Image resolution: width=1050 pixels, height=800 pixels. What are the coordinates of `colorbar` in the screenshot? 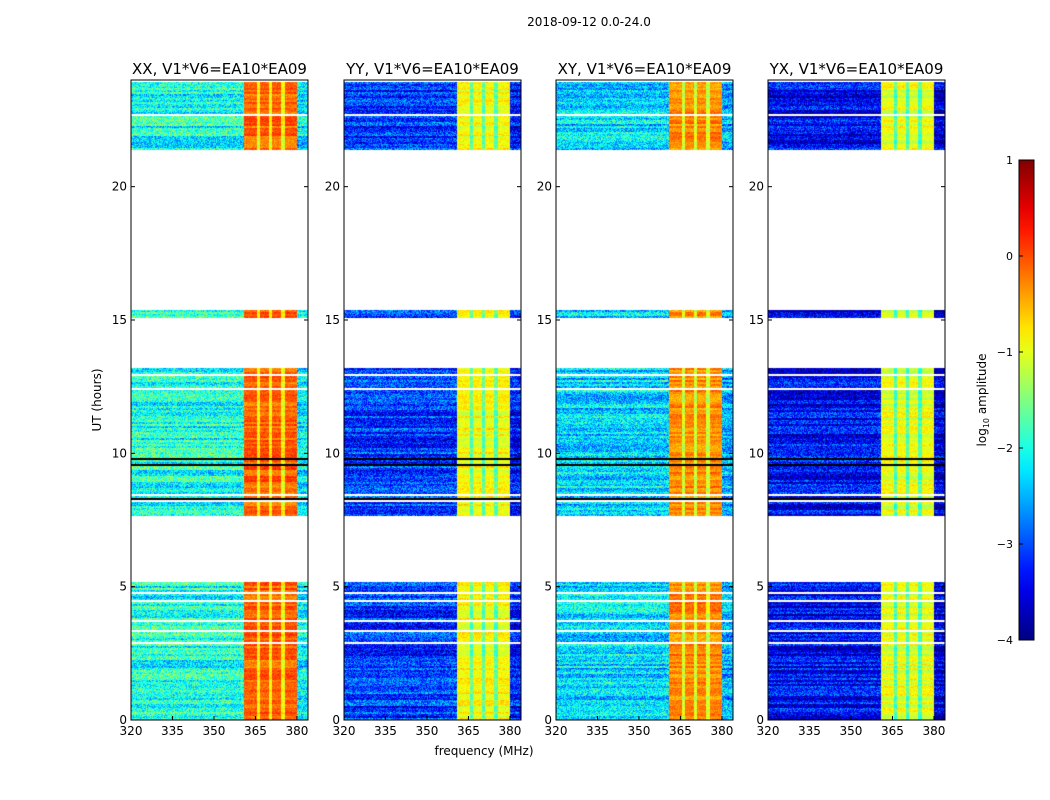 It's located at (1026, 400).